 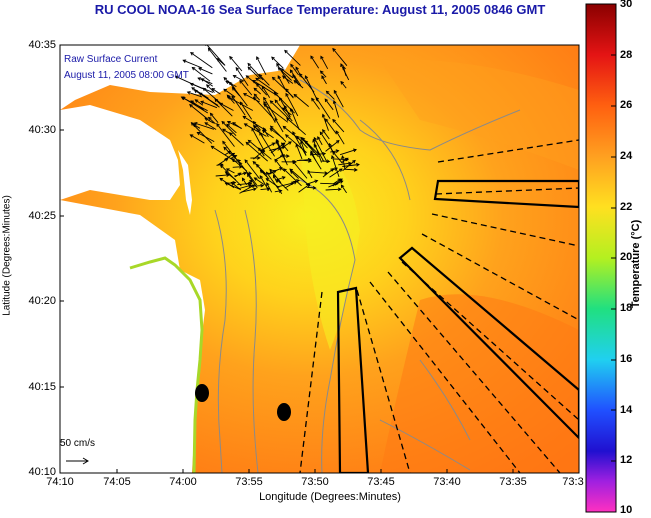 I want to click on colorbar-tick-label: 10, so click(x=626, y=510).